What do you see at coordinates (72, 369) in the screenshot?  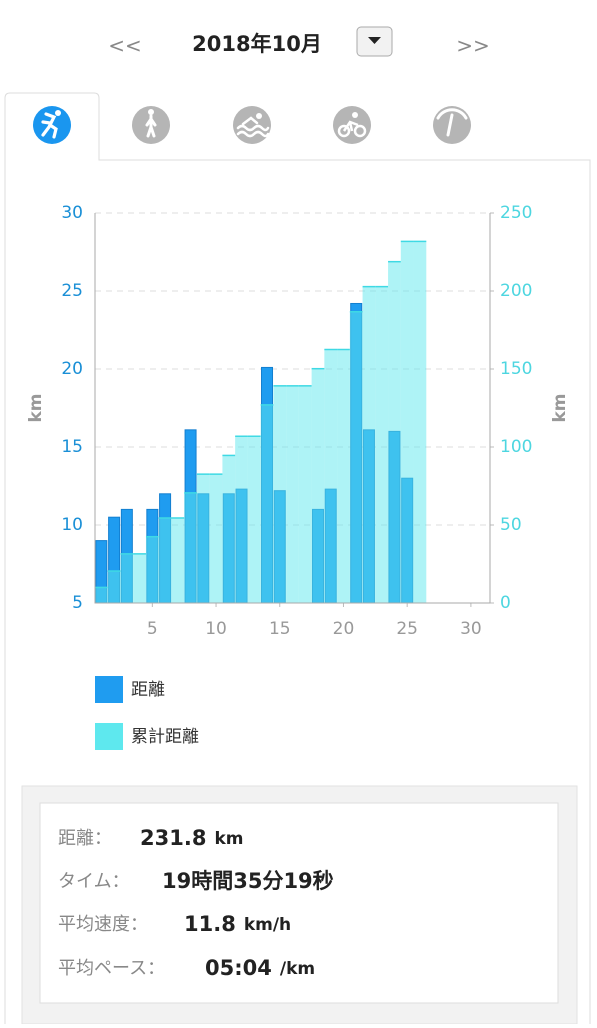 I see `y-tick-label: 20` at bounding box center [72, 369].